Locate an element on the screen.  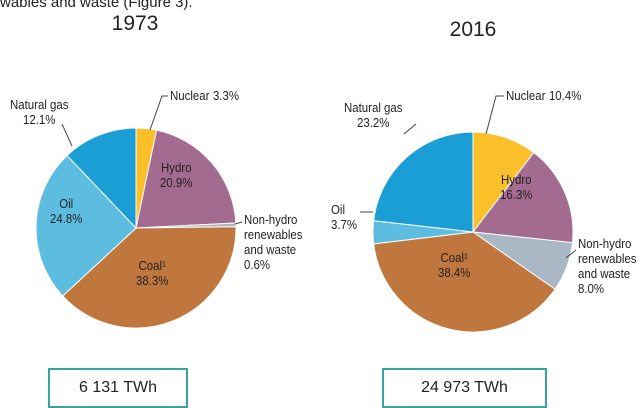
total-box: 24 973 TWh is located at coordinates (464, 388).